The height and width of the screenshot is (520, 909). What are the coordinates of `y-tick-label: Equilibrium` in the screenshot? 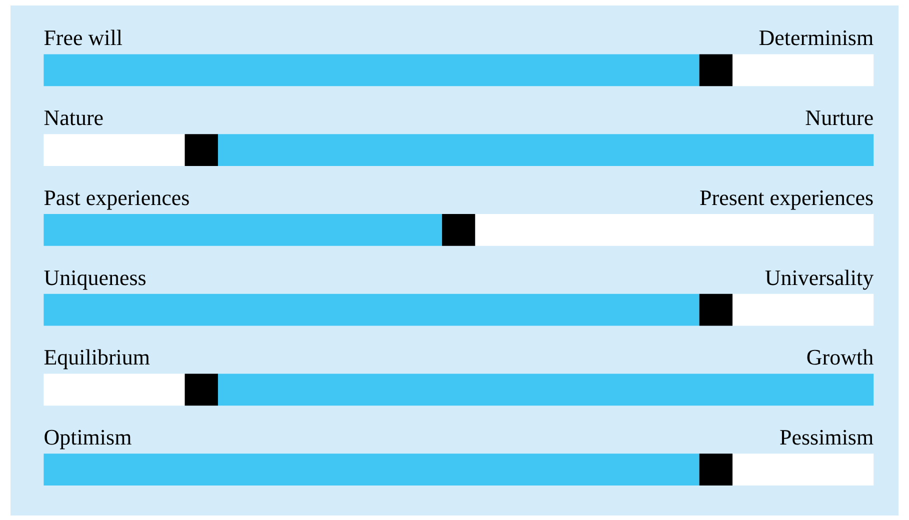 It's located at (97, 357).